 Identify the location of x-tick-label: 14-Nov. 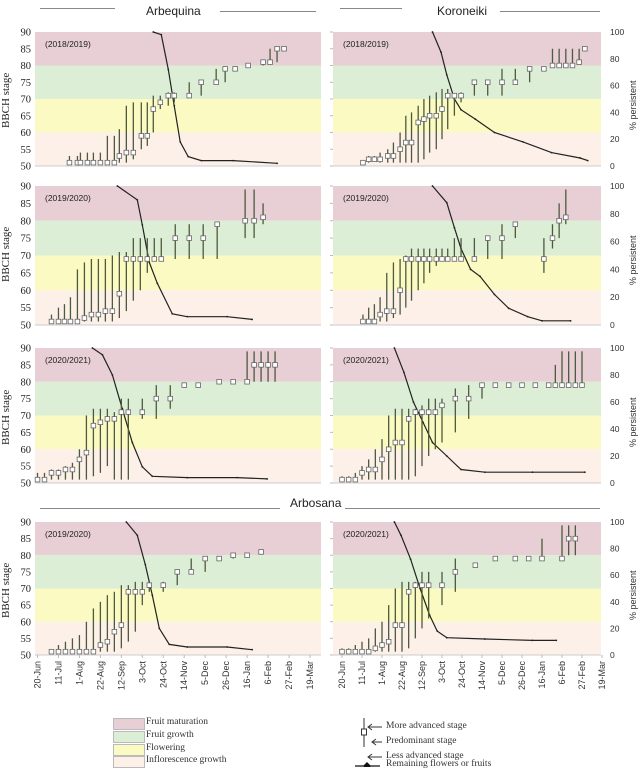
(184, 676).